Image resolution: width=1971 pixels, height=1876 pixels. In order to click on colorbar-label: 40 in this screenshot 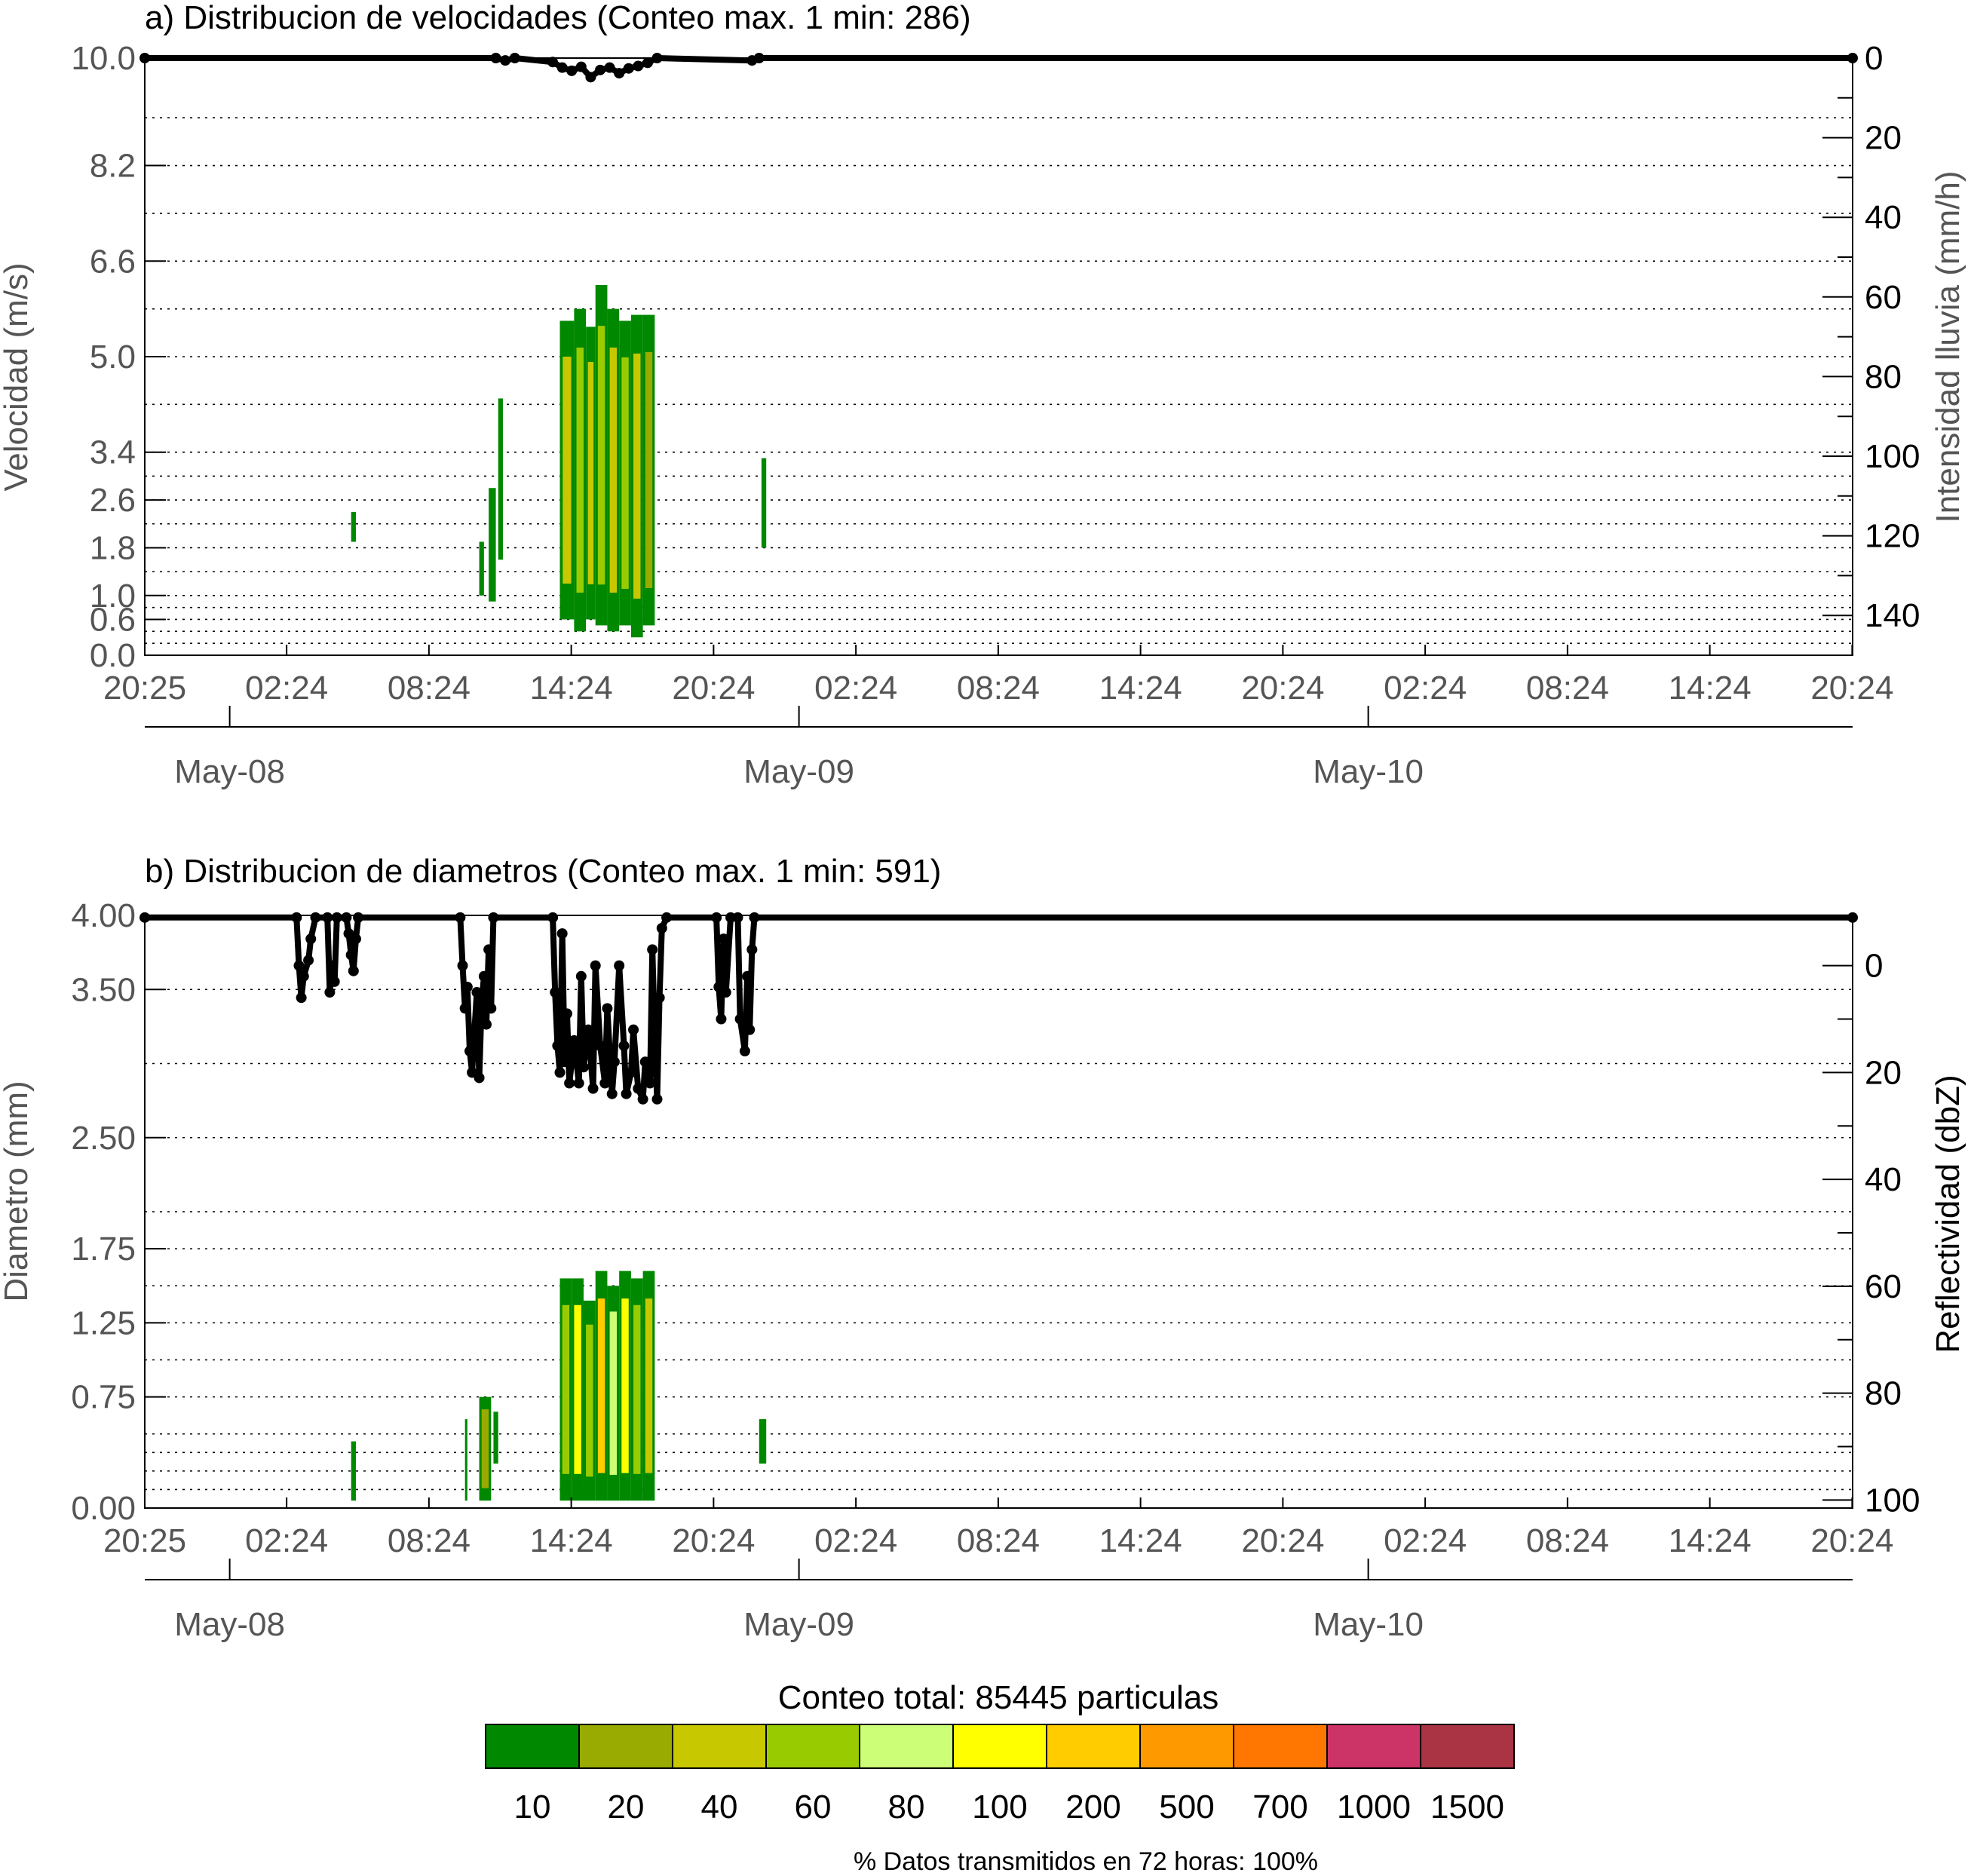, I will do `click(720, 1807)`.